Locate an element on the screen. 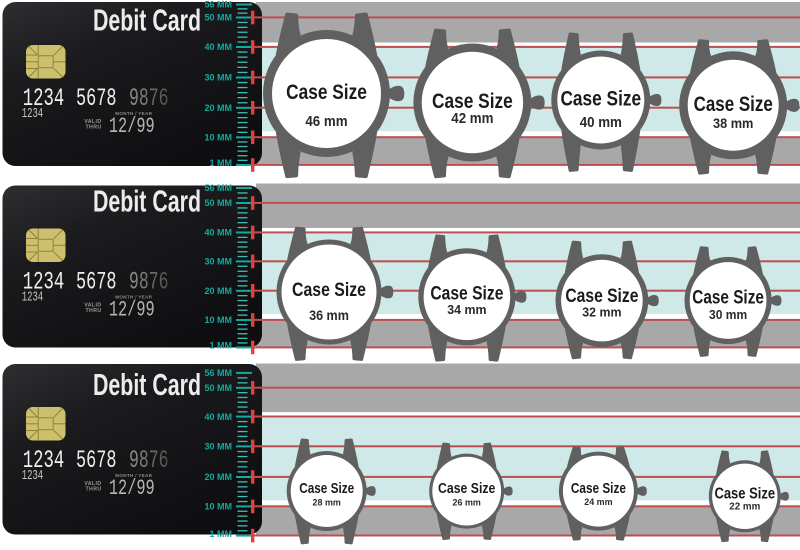 Image resolution: width=800 pixels, height=550 pixels. svg-text: 38 mm is located at coordinates (733, 123).